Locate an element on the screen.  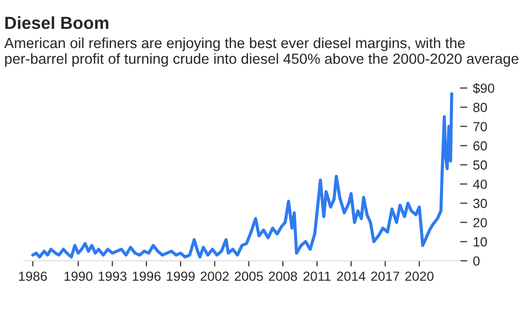
x-tick-label: 2014 is located at coordinates (351, 276).